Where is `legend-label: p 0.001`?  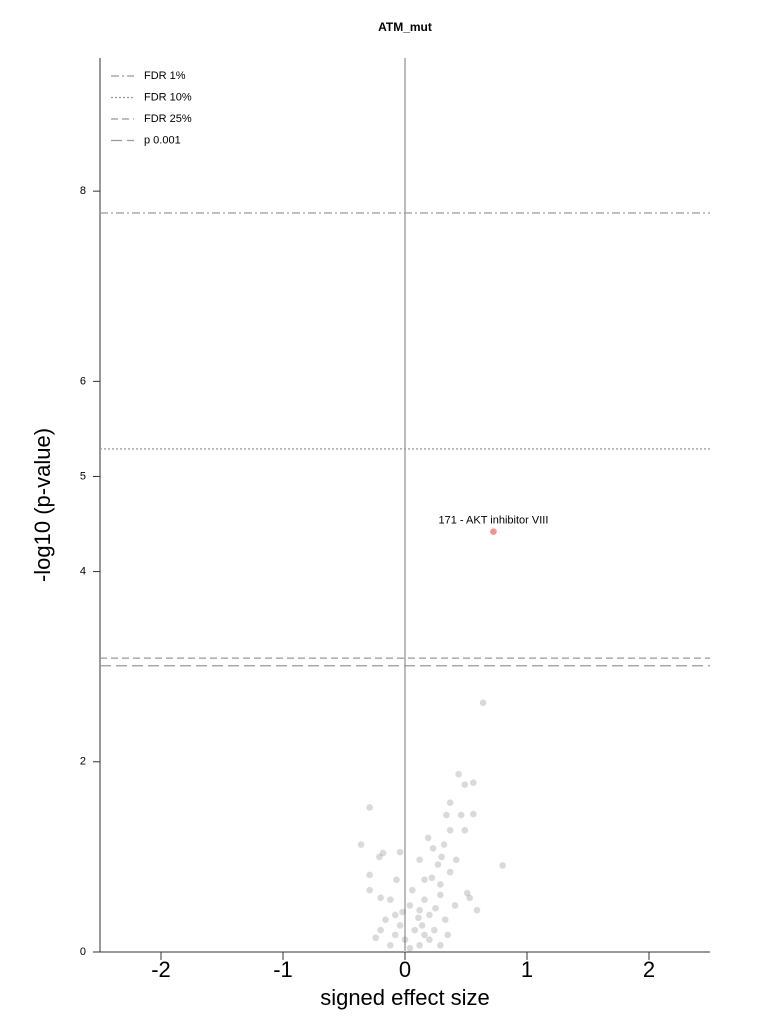 legend-label: p 0.001 is located at coordinates (162, 140).